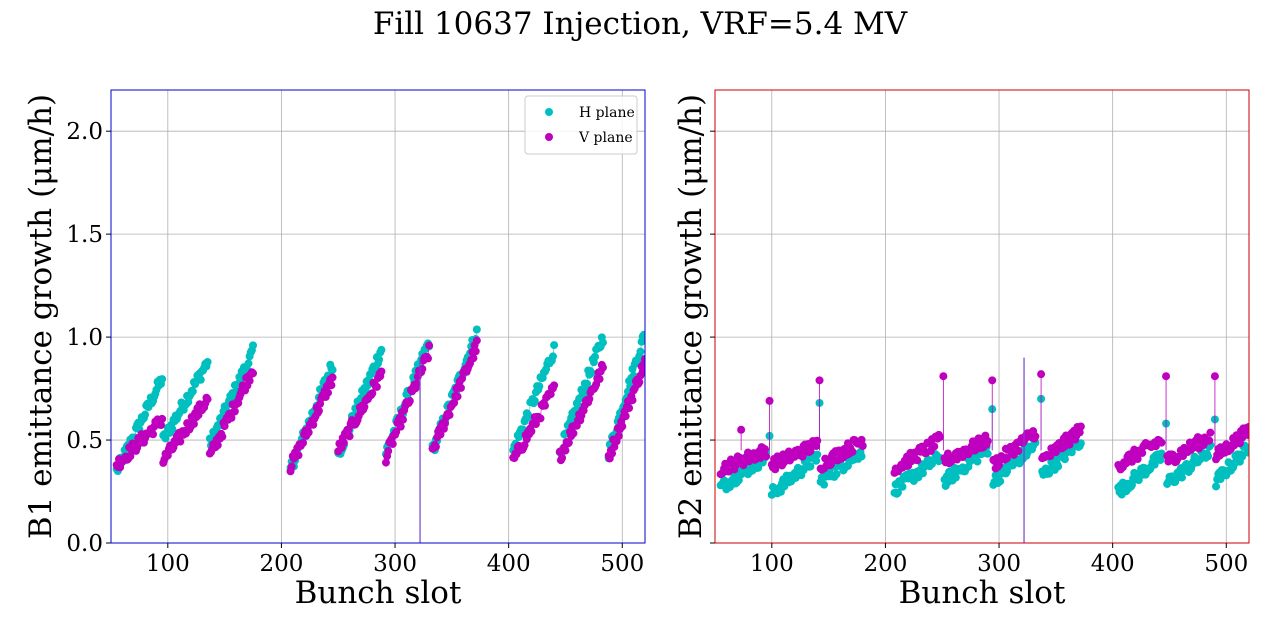 Image resolution: width=1280 pixels, height=640 pixels. Describe the element at coordinates (885, 564) in the screenshot. I see `x-tick-label: 200` at that location.